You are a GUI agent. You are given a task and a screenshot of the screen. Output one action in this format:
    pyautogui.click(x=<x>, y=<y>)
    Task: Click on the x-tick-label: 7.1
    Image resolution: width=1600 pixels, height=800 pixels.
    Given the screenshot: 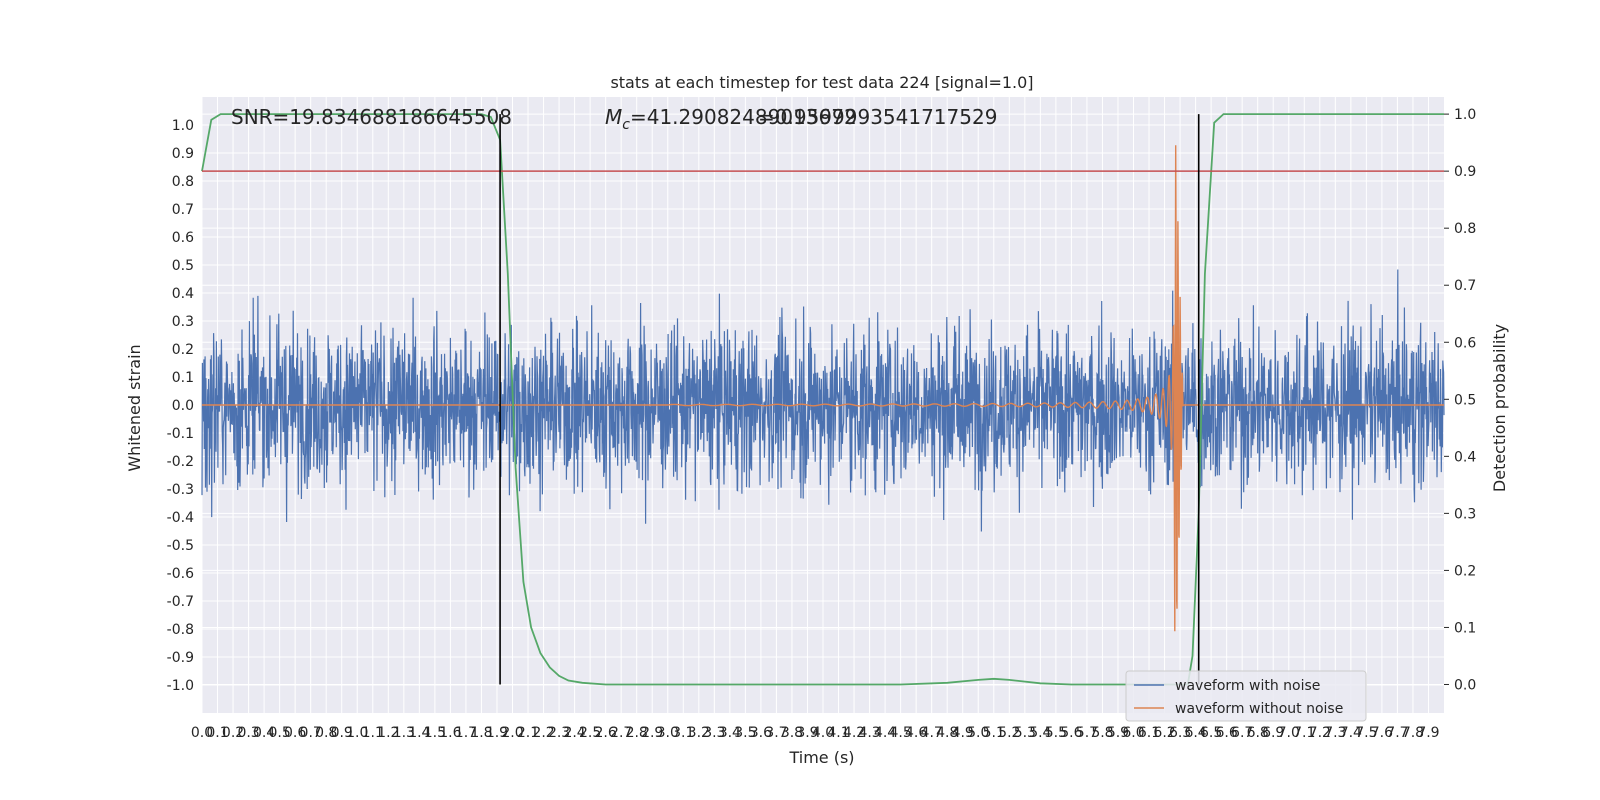 What is the action you would take?
    pyautogui.click(x=1304, y=733)
    